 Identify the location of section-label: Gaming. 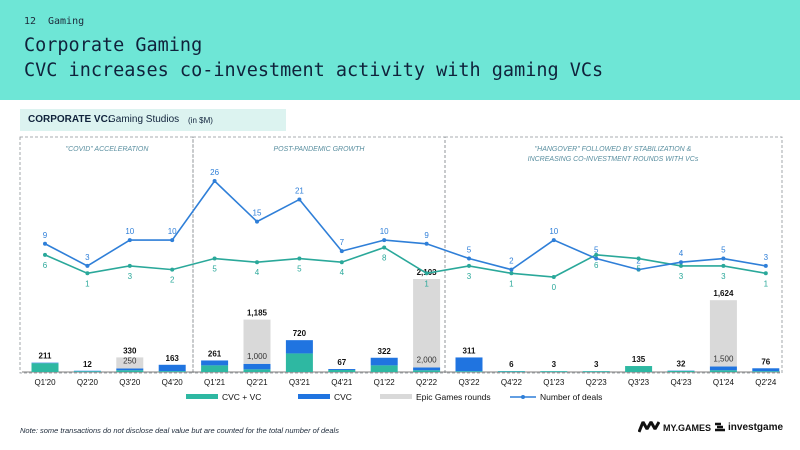
(66, 21).